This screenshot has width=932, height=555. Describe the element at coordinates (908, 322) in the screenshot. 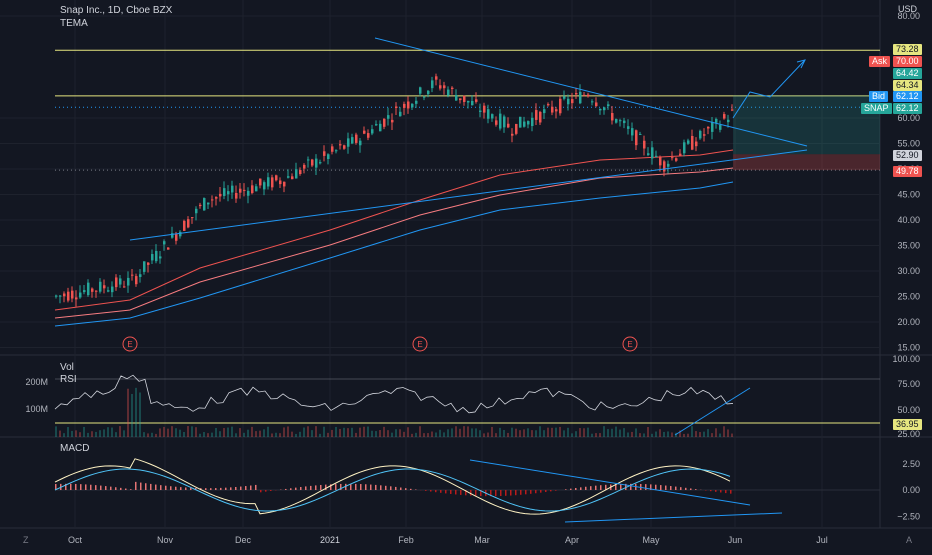

I see `price-tick-label: 20.00` at that location.